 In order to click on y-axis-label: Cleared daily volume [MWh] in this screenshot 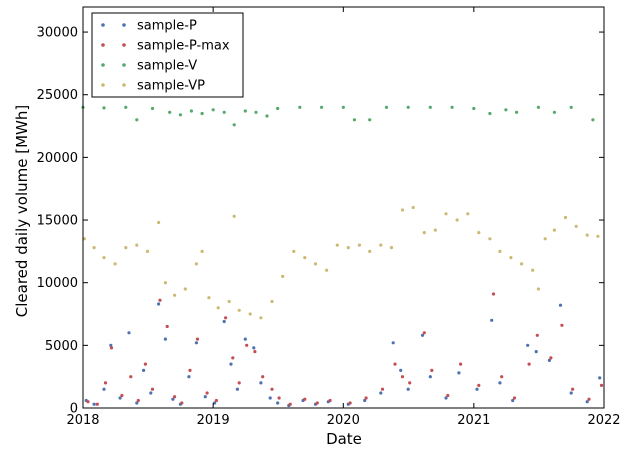, I will do `click(22, 211)`.